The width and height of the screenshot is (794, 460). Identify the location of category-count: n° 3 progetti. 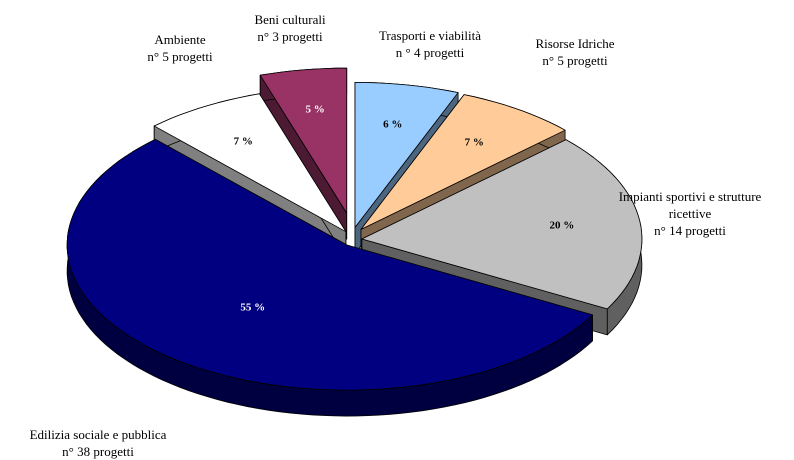
(290, 36).